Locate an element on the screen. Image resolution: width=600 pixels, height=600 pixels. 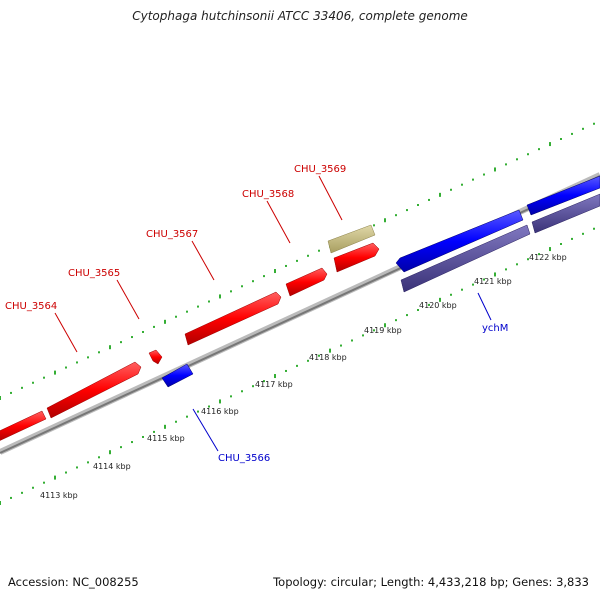
accession-text: Accession: NC_008255 is located at coordinates (73, 582).